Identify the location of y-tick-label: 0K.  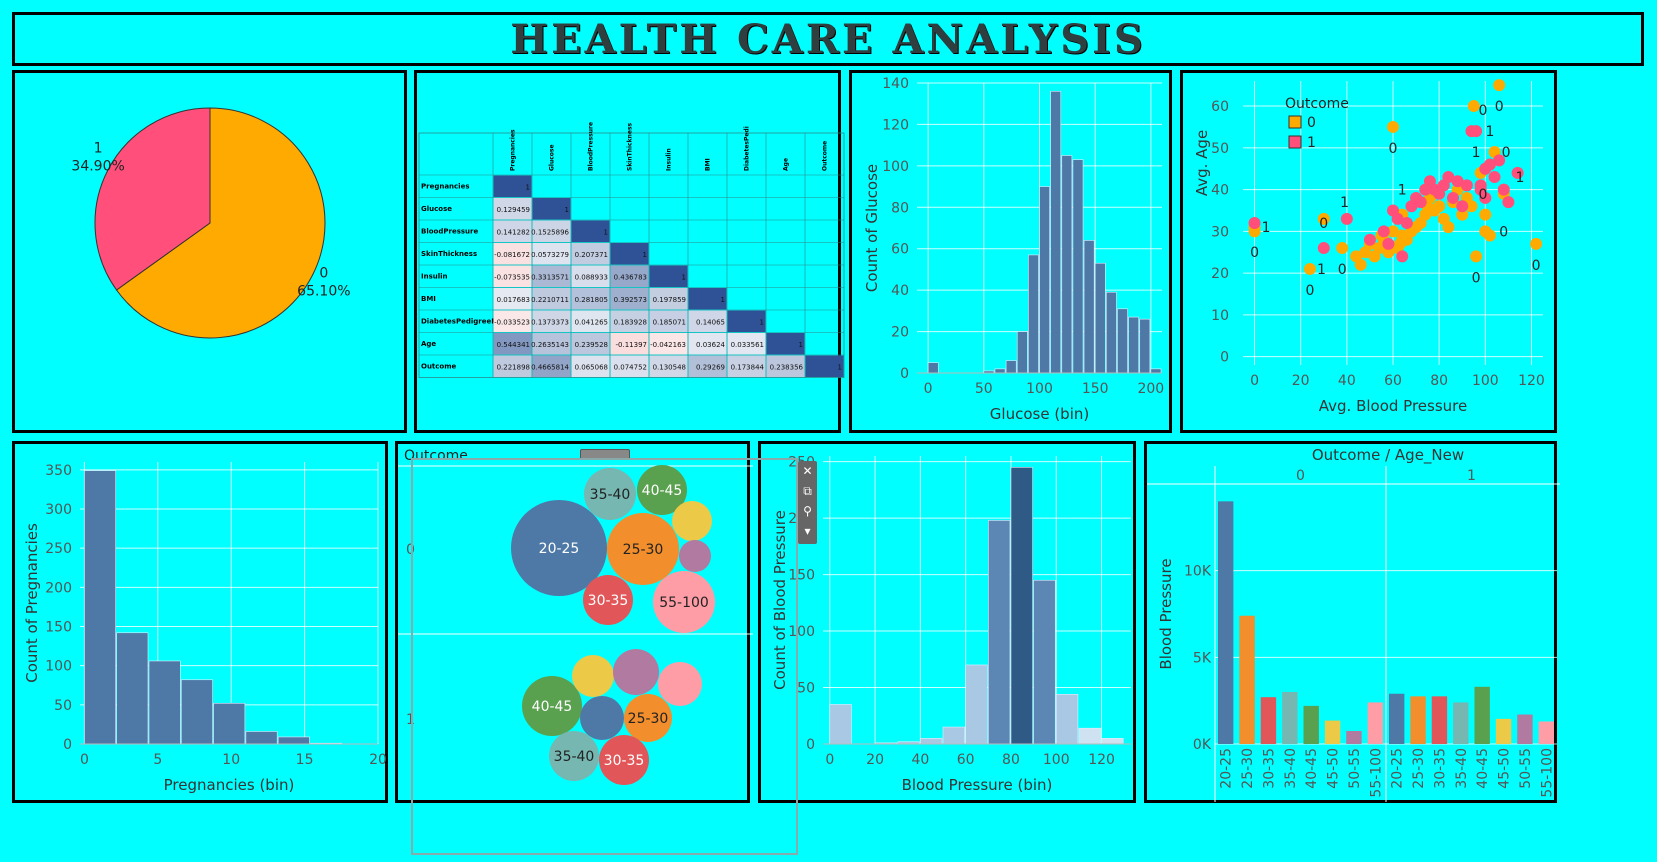
(1202, 745).